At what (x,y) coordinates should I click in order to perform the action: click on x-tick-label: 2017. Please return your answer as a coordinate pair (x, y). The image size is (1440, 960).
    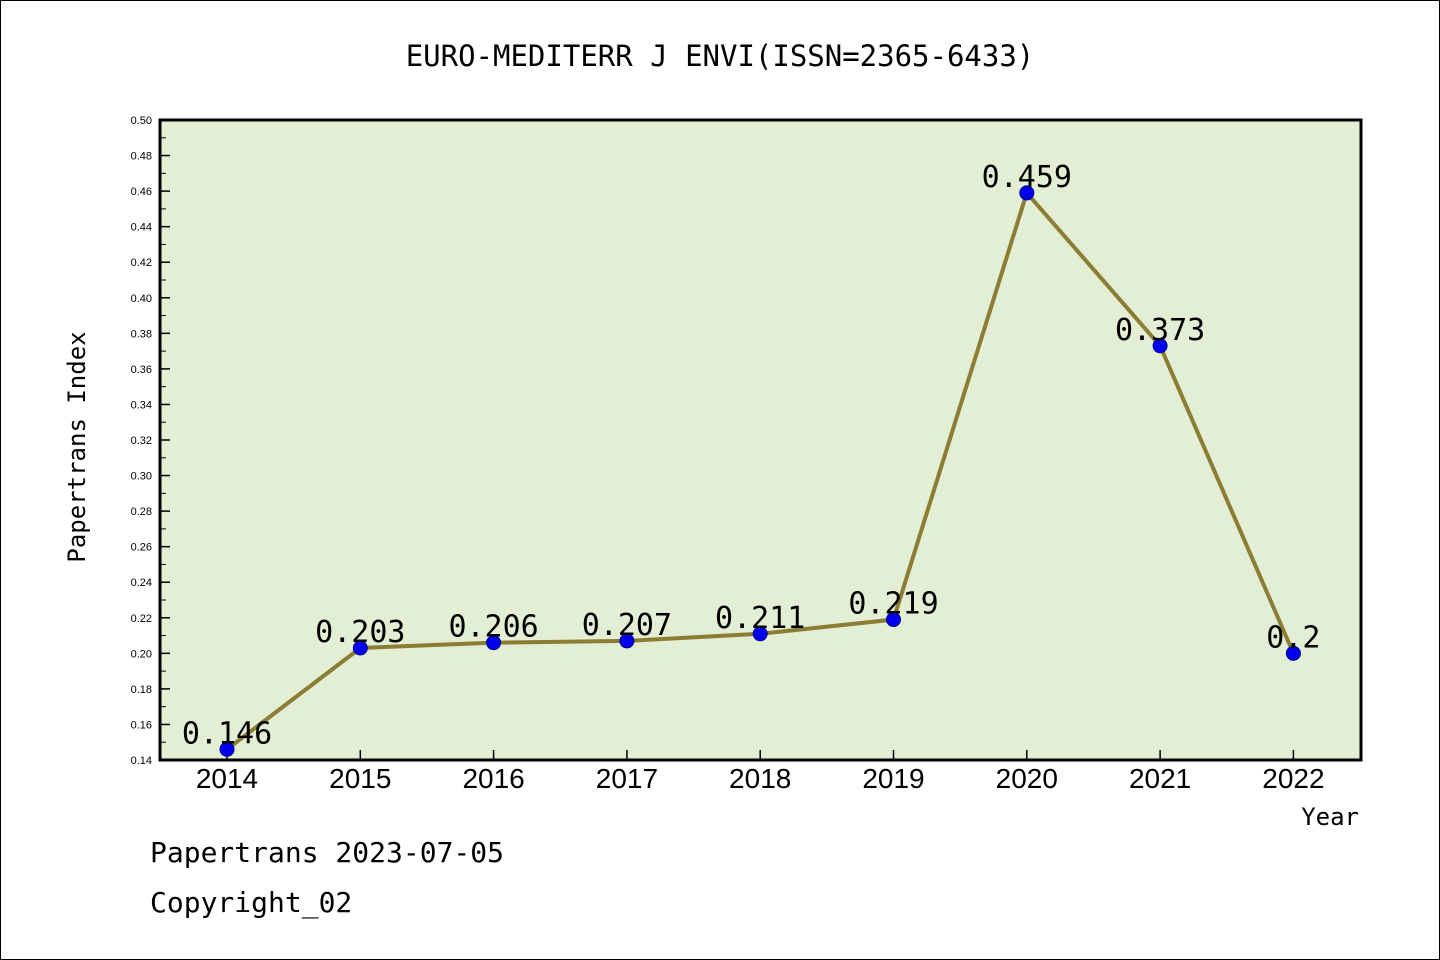
    Looking at the image, I should click on (627, 778).